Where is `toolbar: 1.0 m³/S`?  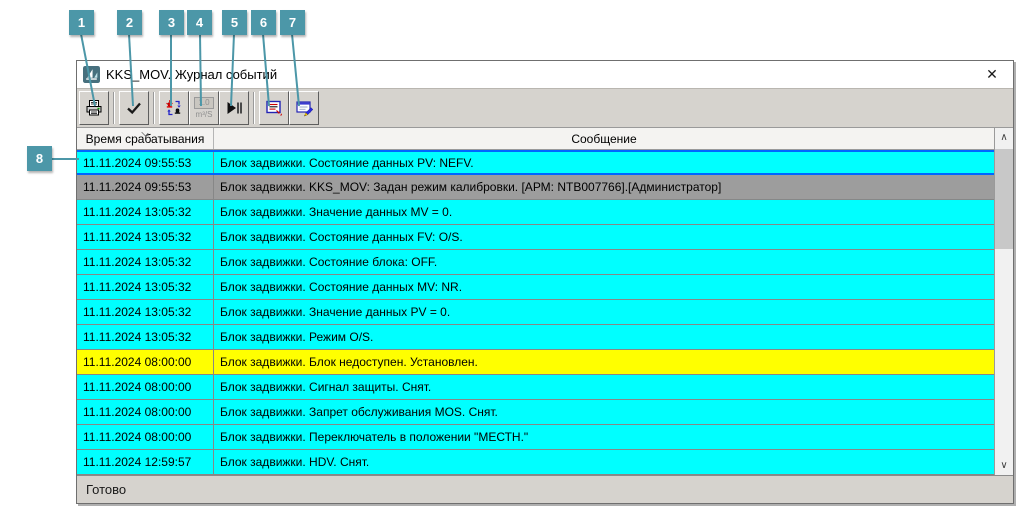 toolbar: 1.0 m³/S is located at coordinates (545, 108).